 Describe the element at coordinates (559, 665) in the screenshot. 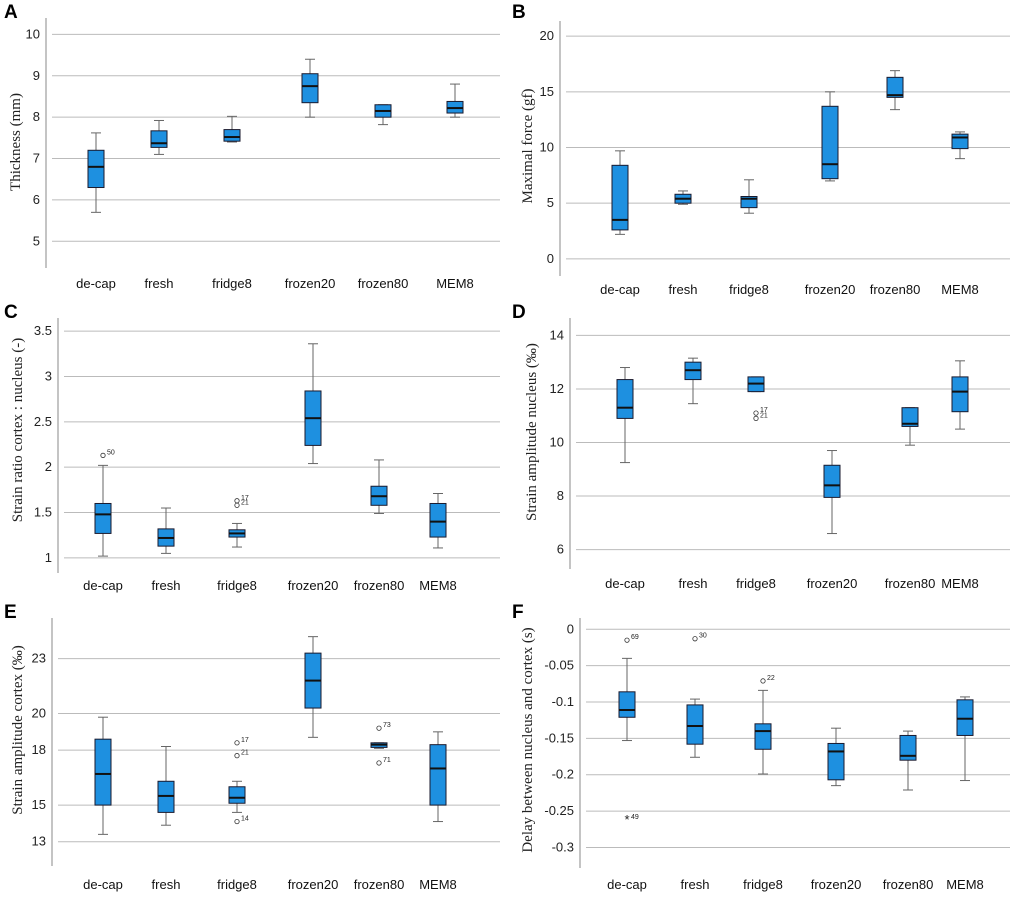

I see `y-tick-label: -0.05` at that location.